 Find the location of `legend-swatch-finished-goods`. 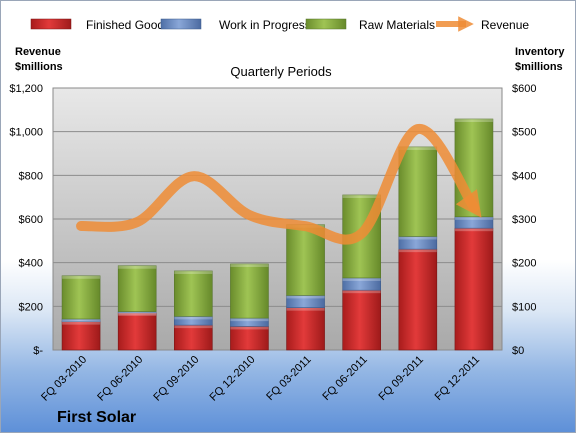

legend-swatch-finished-goods is located at coordinates (51, 24).